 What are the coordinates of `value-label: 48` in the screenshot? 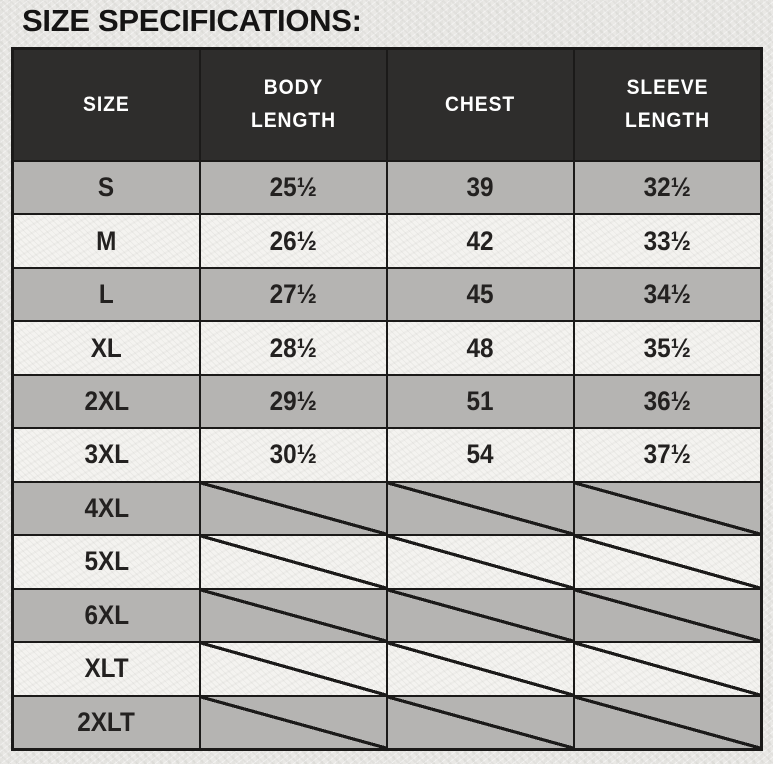 It's located at (480, 347).